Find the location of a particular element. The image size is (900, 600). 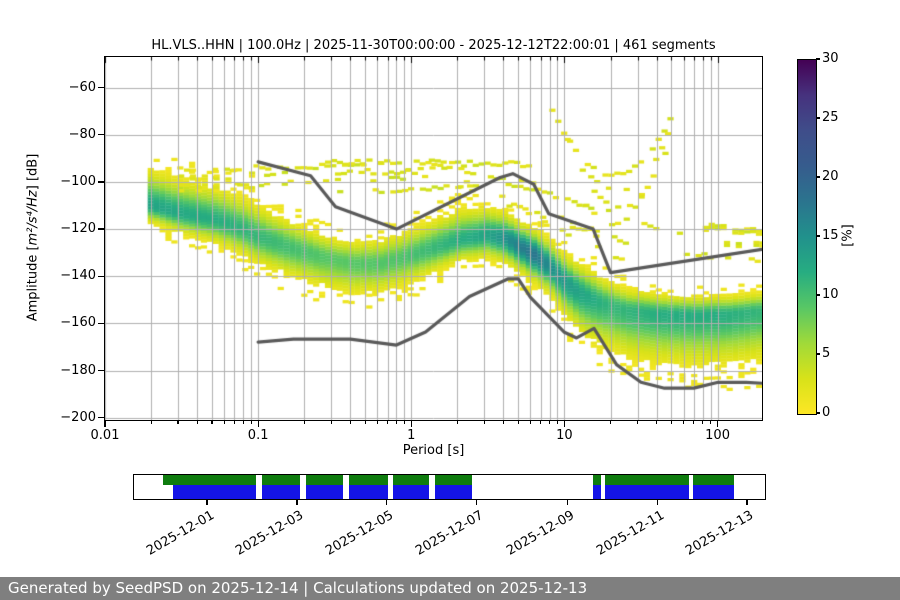

colorbar-tick-label: 30 is located at coordinates (830, 58).